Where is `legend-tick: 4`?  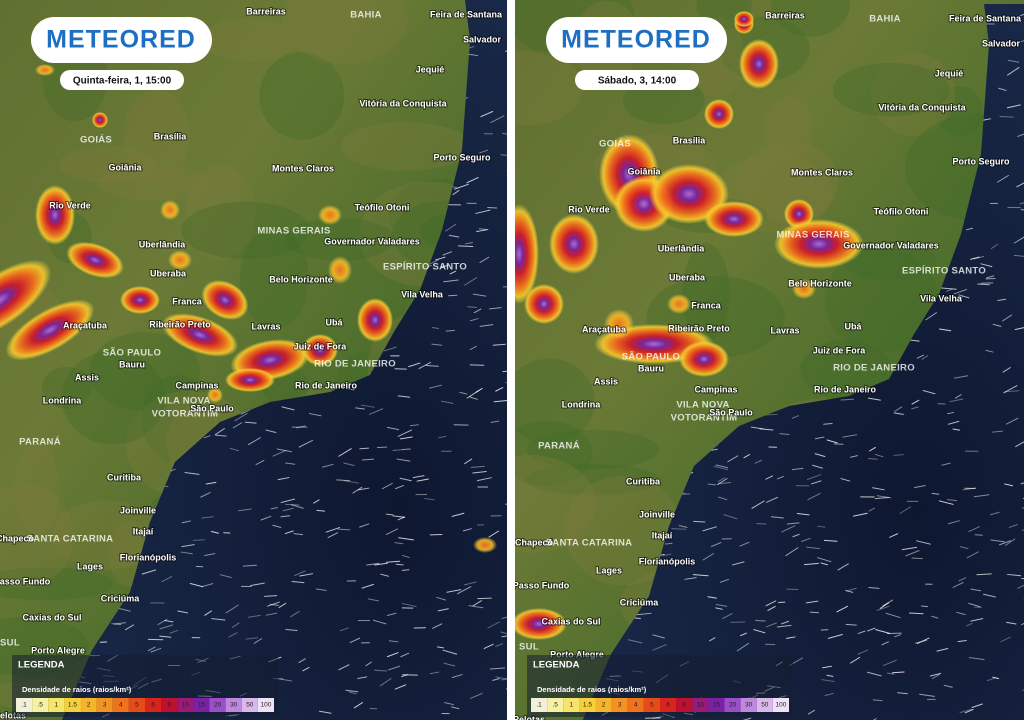 legend-tick: 4 is located at coordinates (636, 705).